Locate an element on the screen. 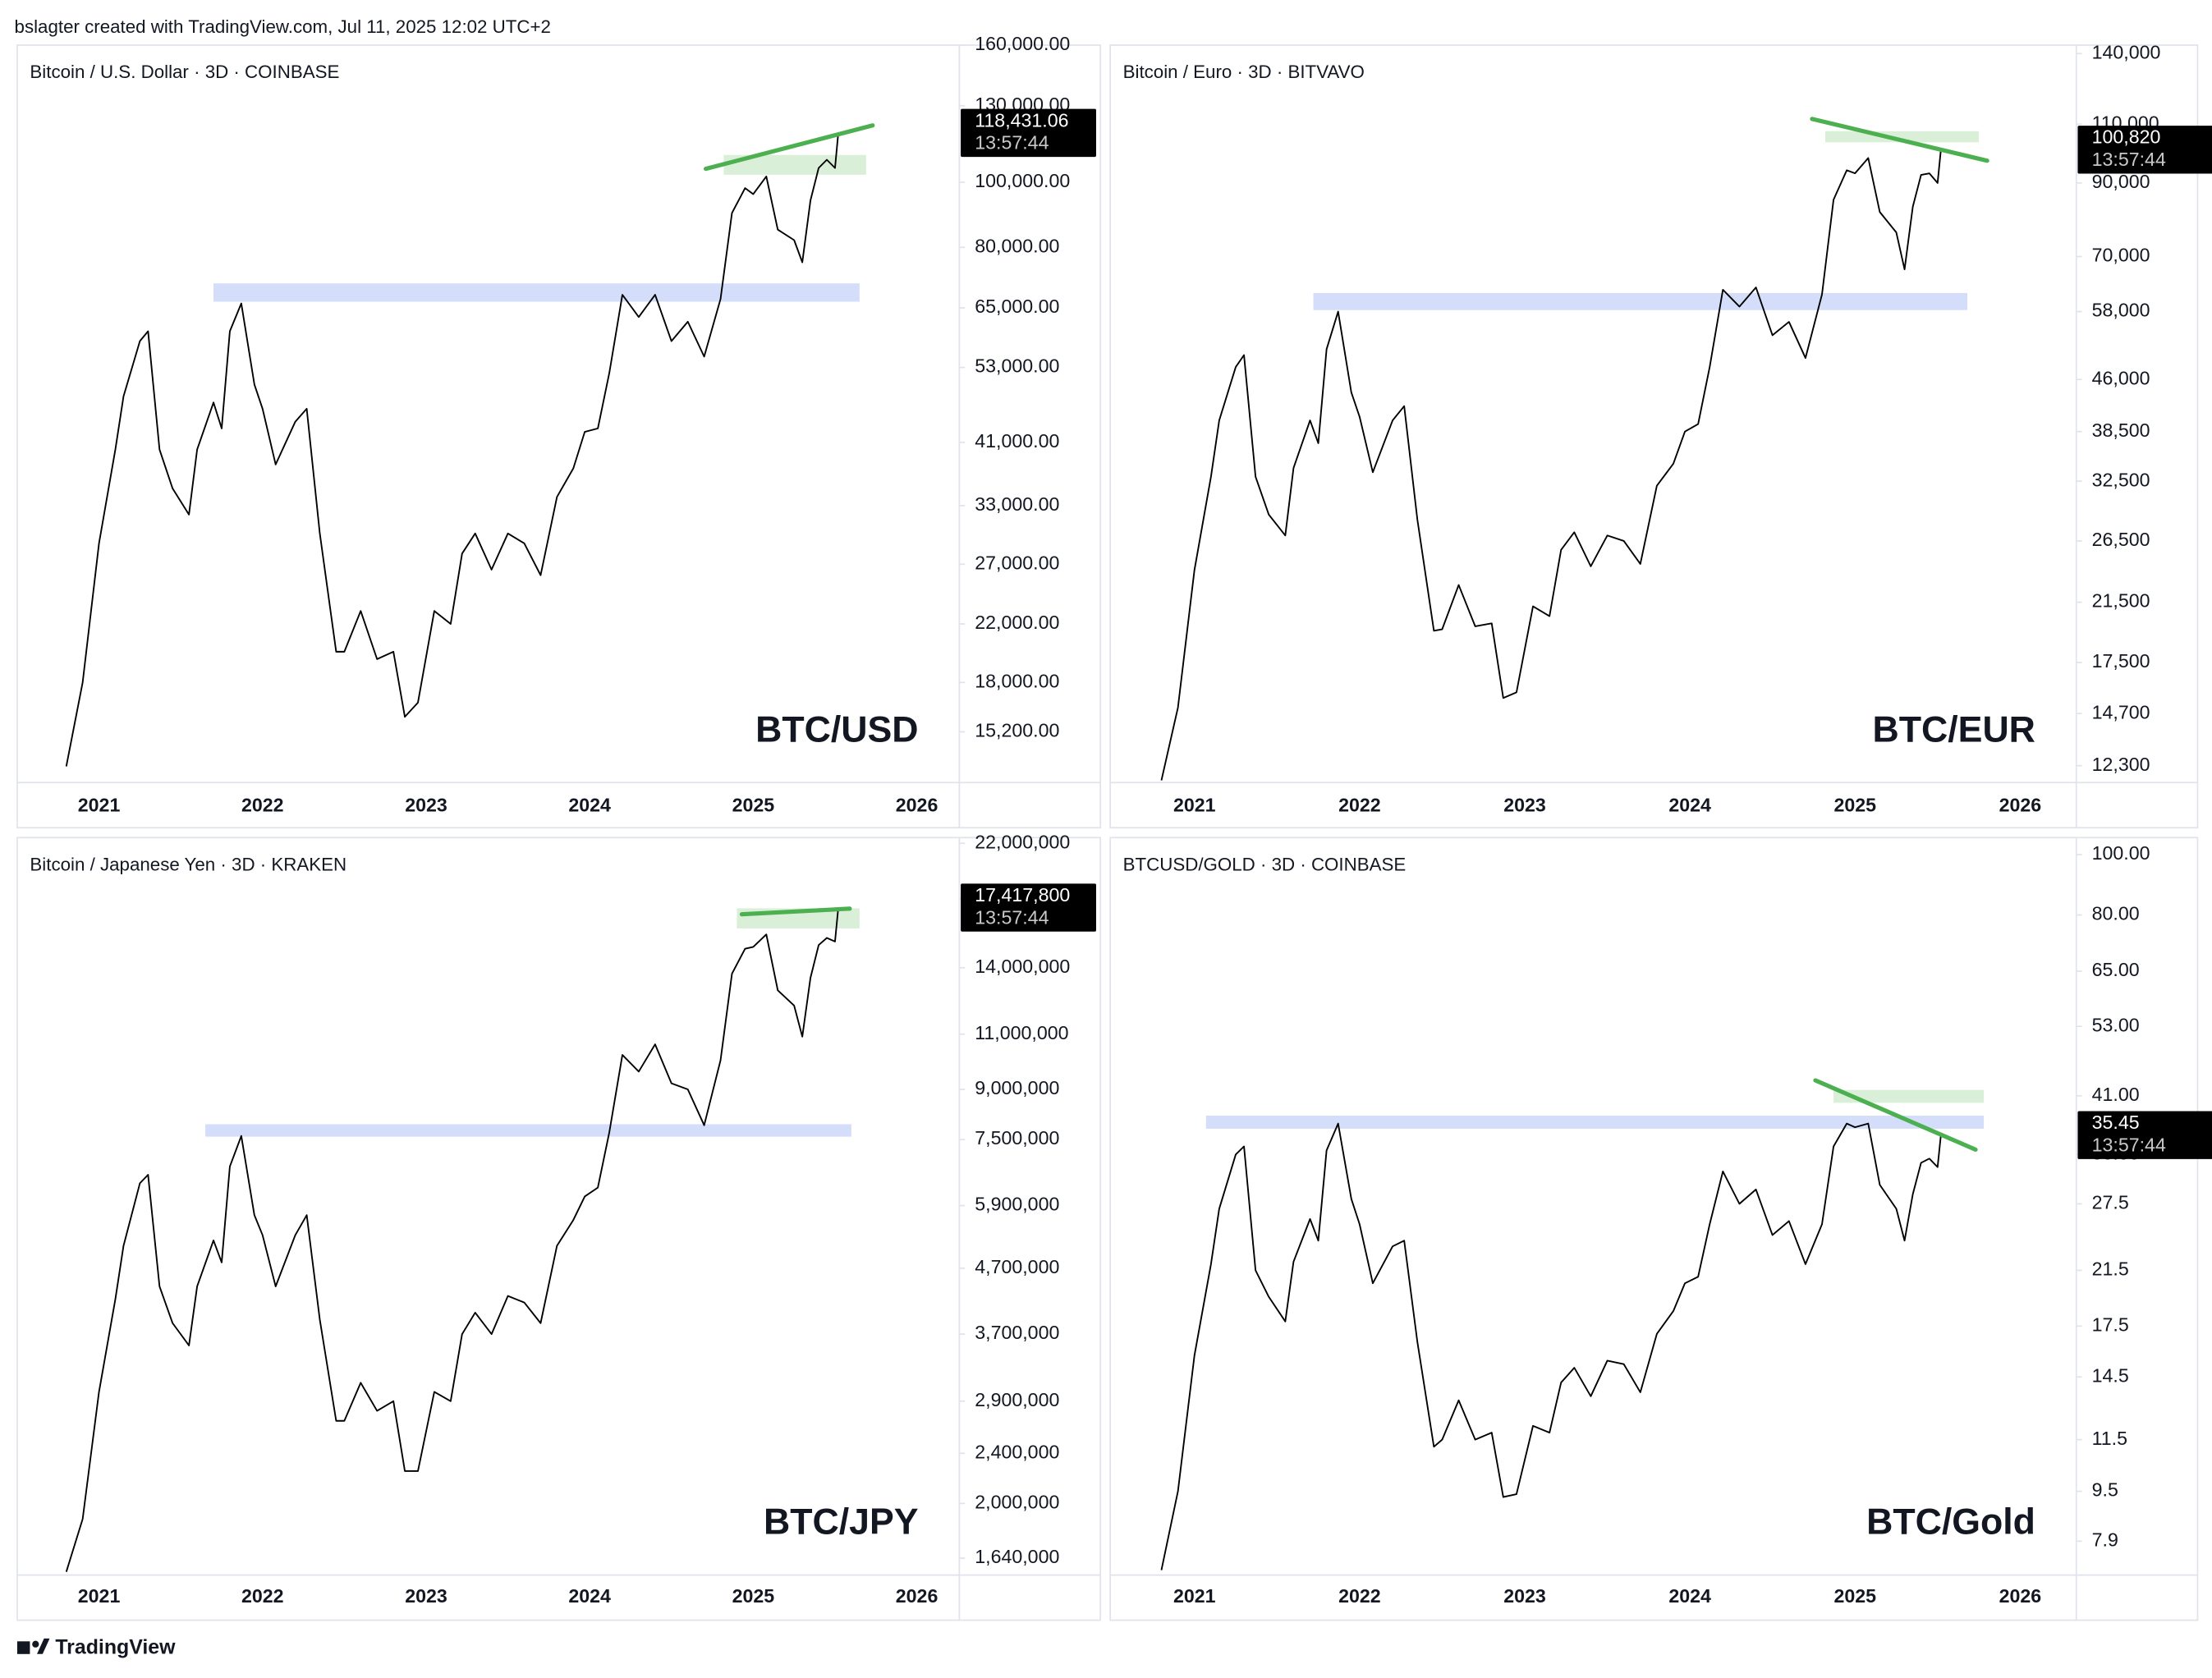 This screenshot has width=2212, height=1678. y-tick-label: 41.00 is located at coordinates (2116, 1094).